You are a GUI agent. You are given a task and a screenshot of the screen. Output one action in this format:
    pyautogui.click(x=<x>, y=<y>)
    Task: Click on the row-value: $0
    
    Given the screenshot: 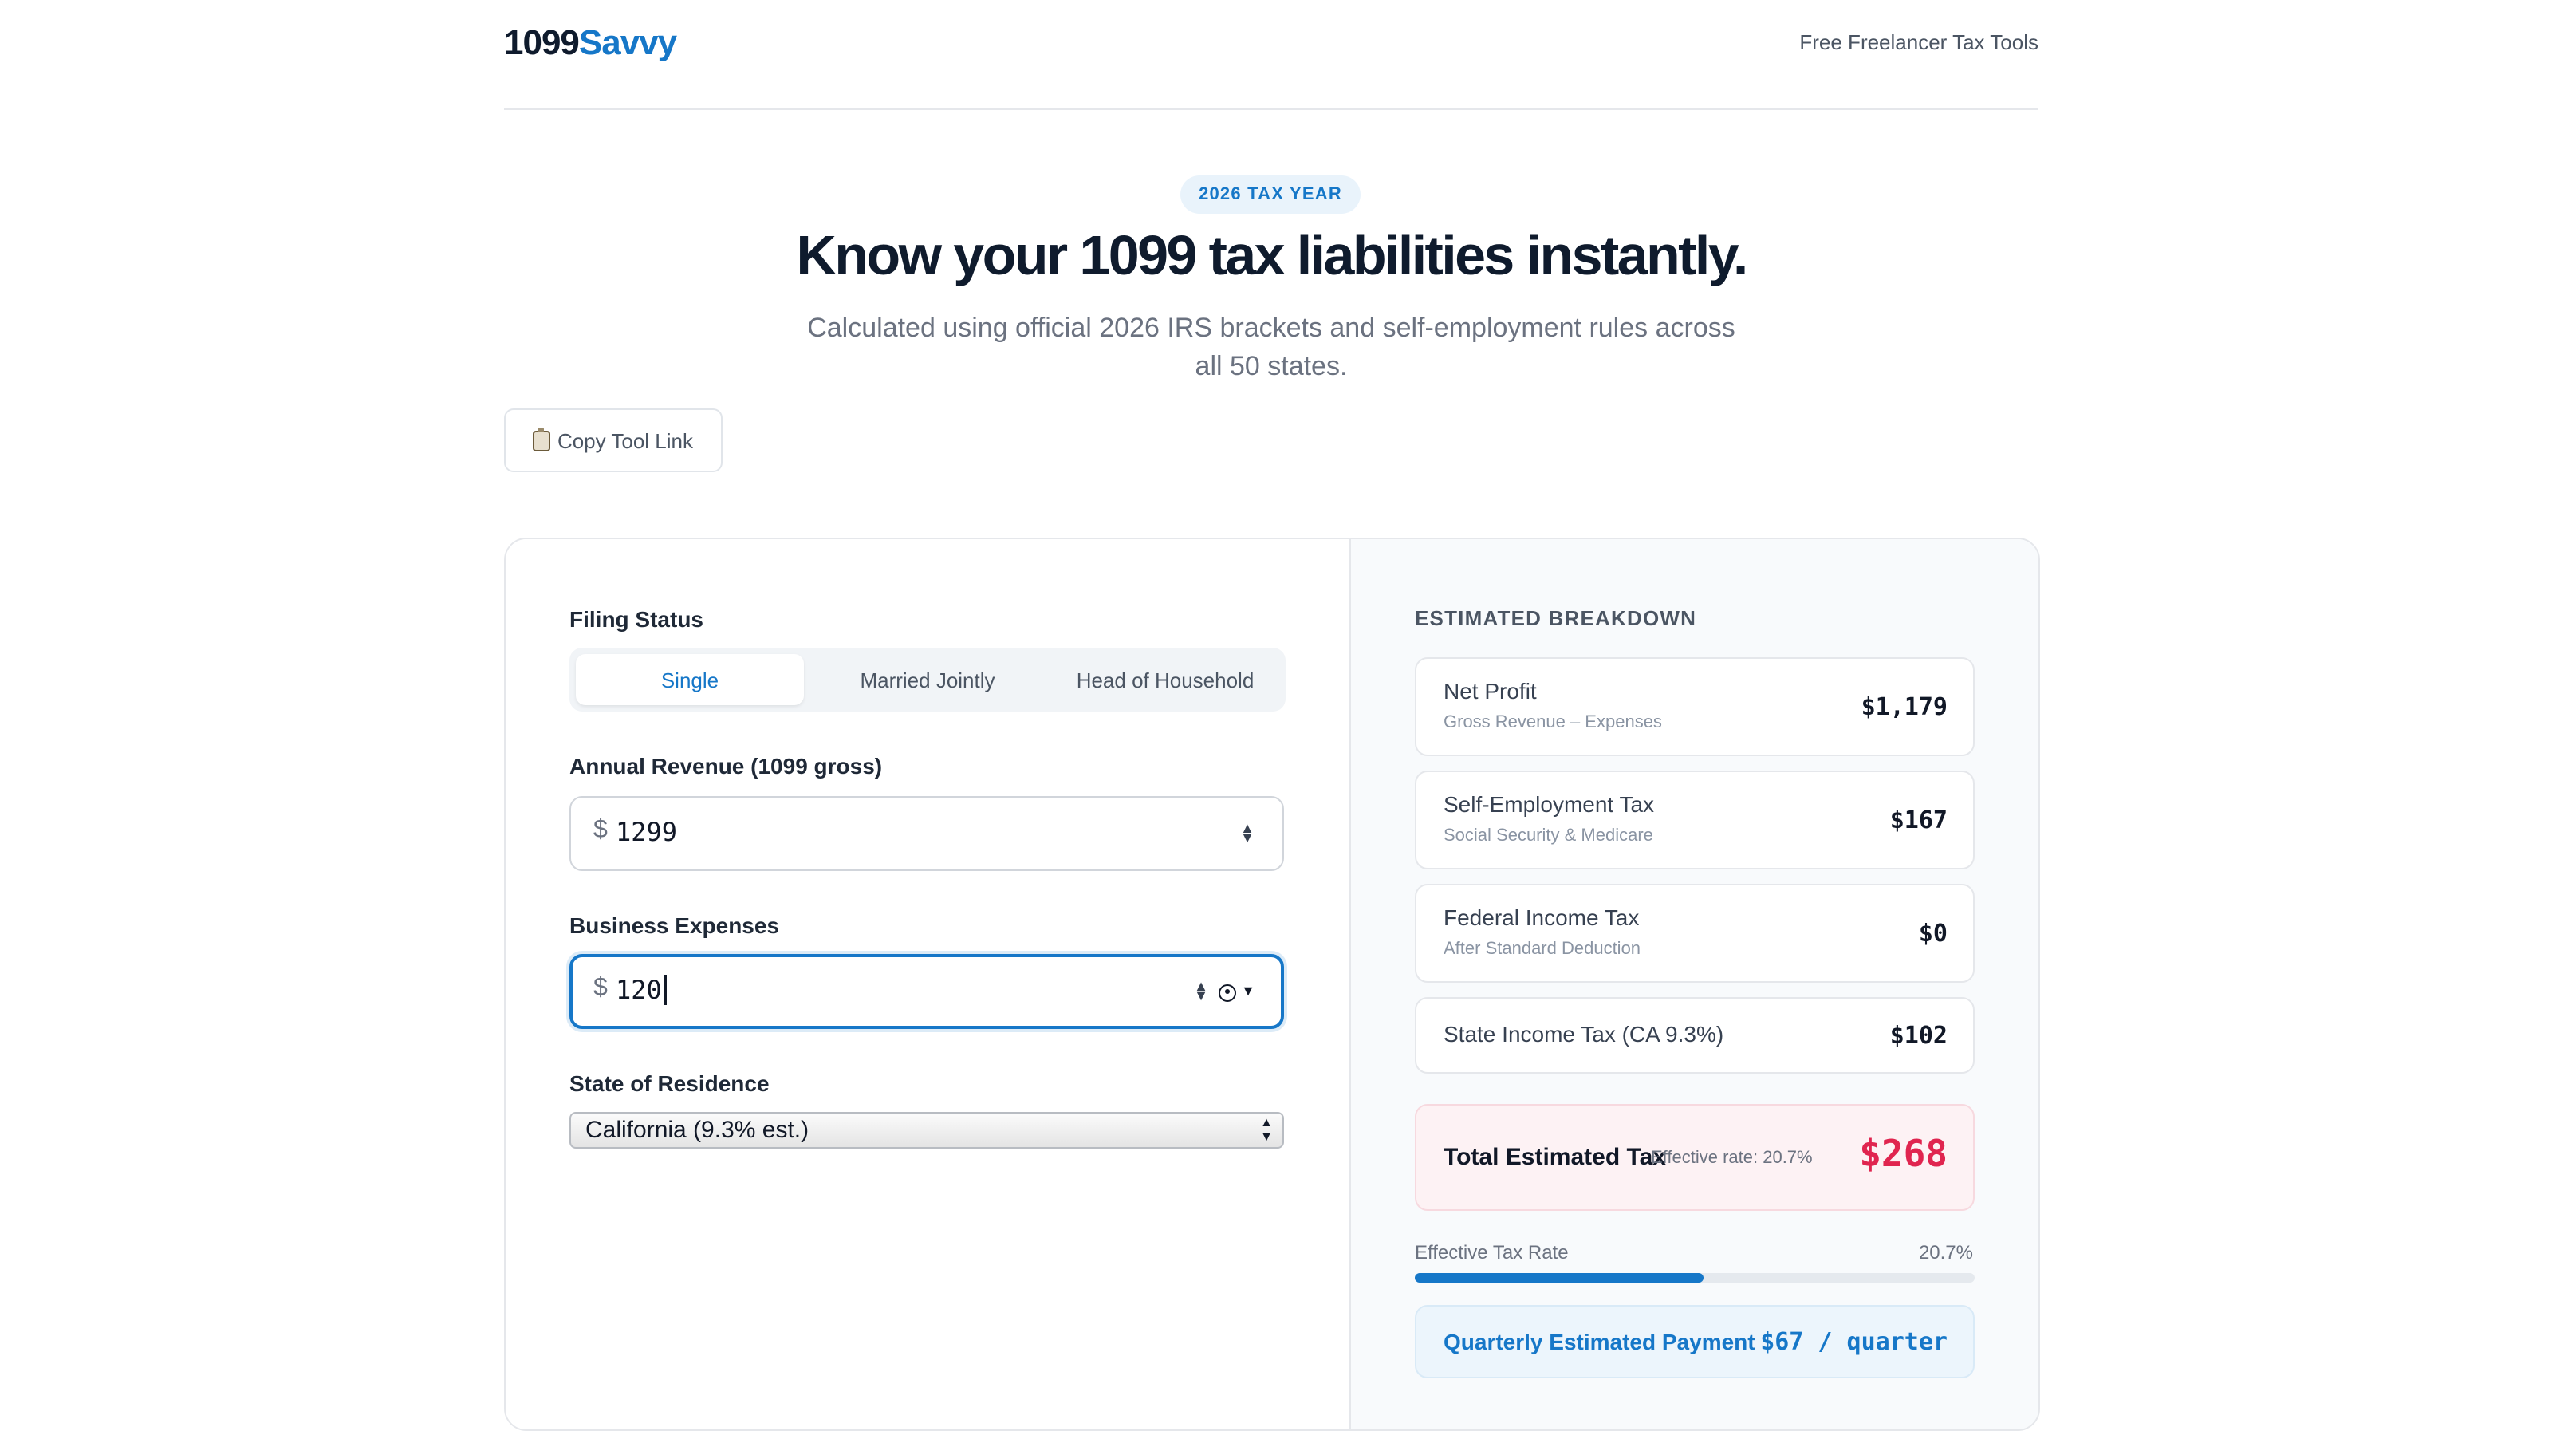 What is the action you would take?
    pyautogui.click(x=1933, y=934)
    